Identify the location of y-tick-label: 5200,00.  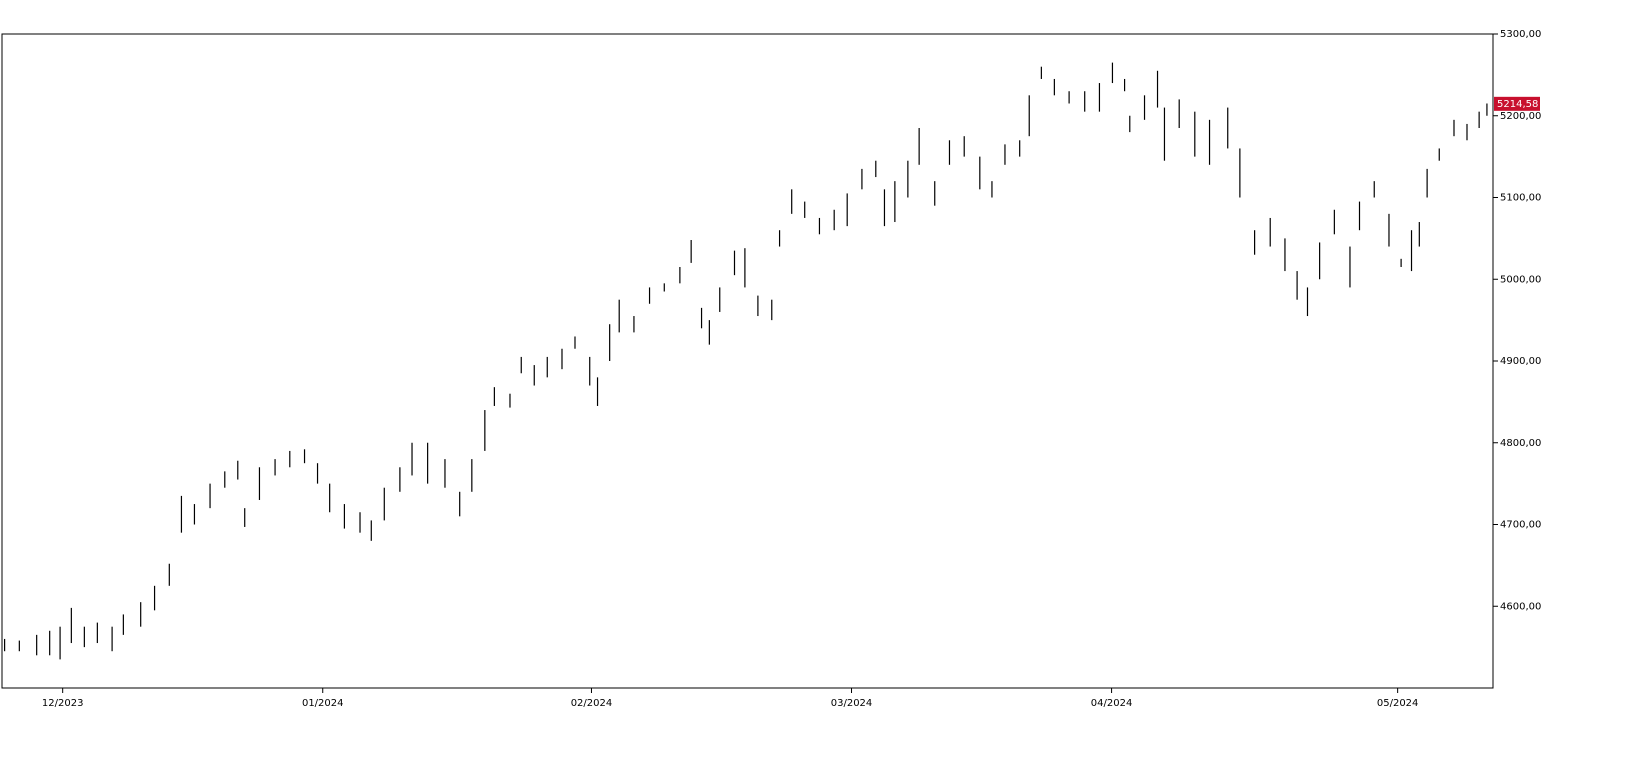
(1520, 116).